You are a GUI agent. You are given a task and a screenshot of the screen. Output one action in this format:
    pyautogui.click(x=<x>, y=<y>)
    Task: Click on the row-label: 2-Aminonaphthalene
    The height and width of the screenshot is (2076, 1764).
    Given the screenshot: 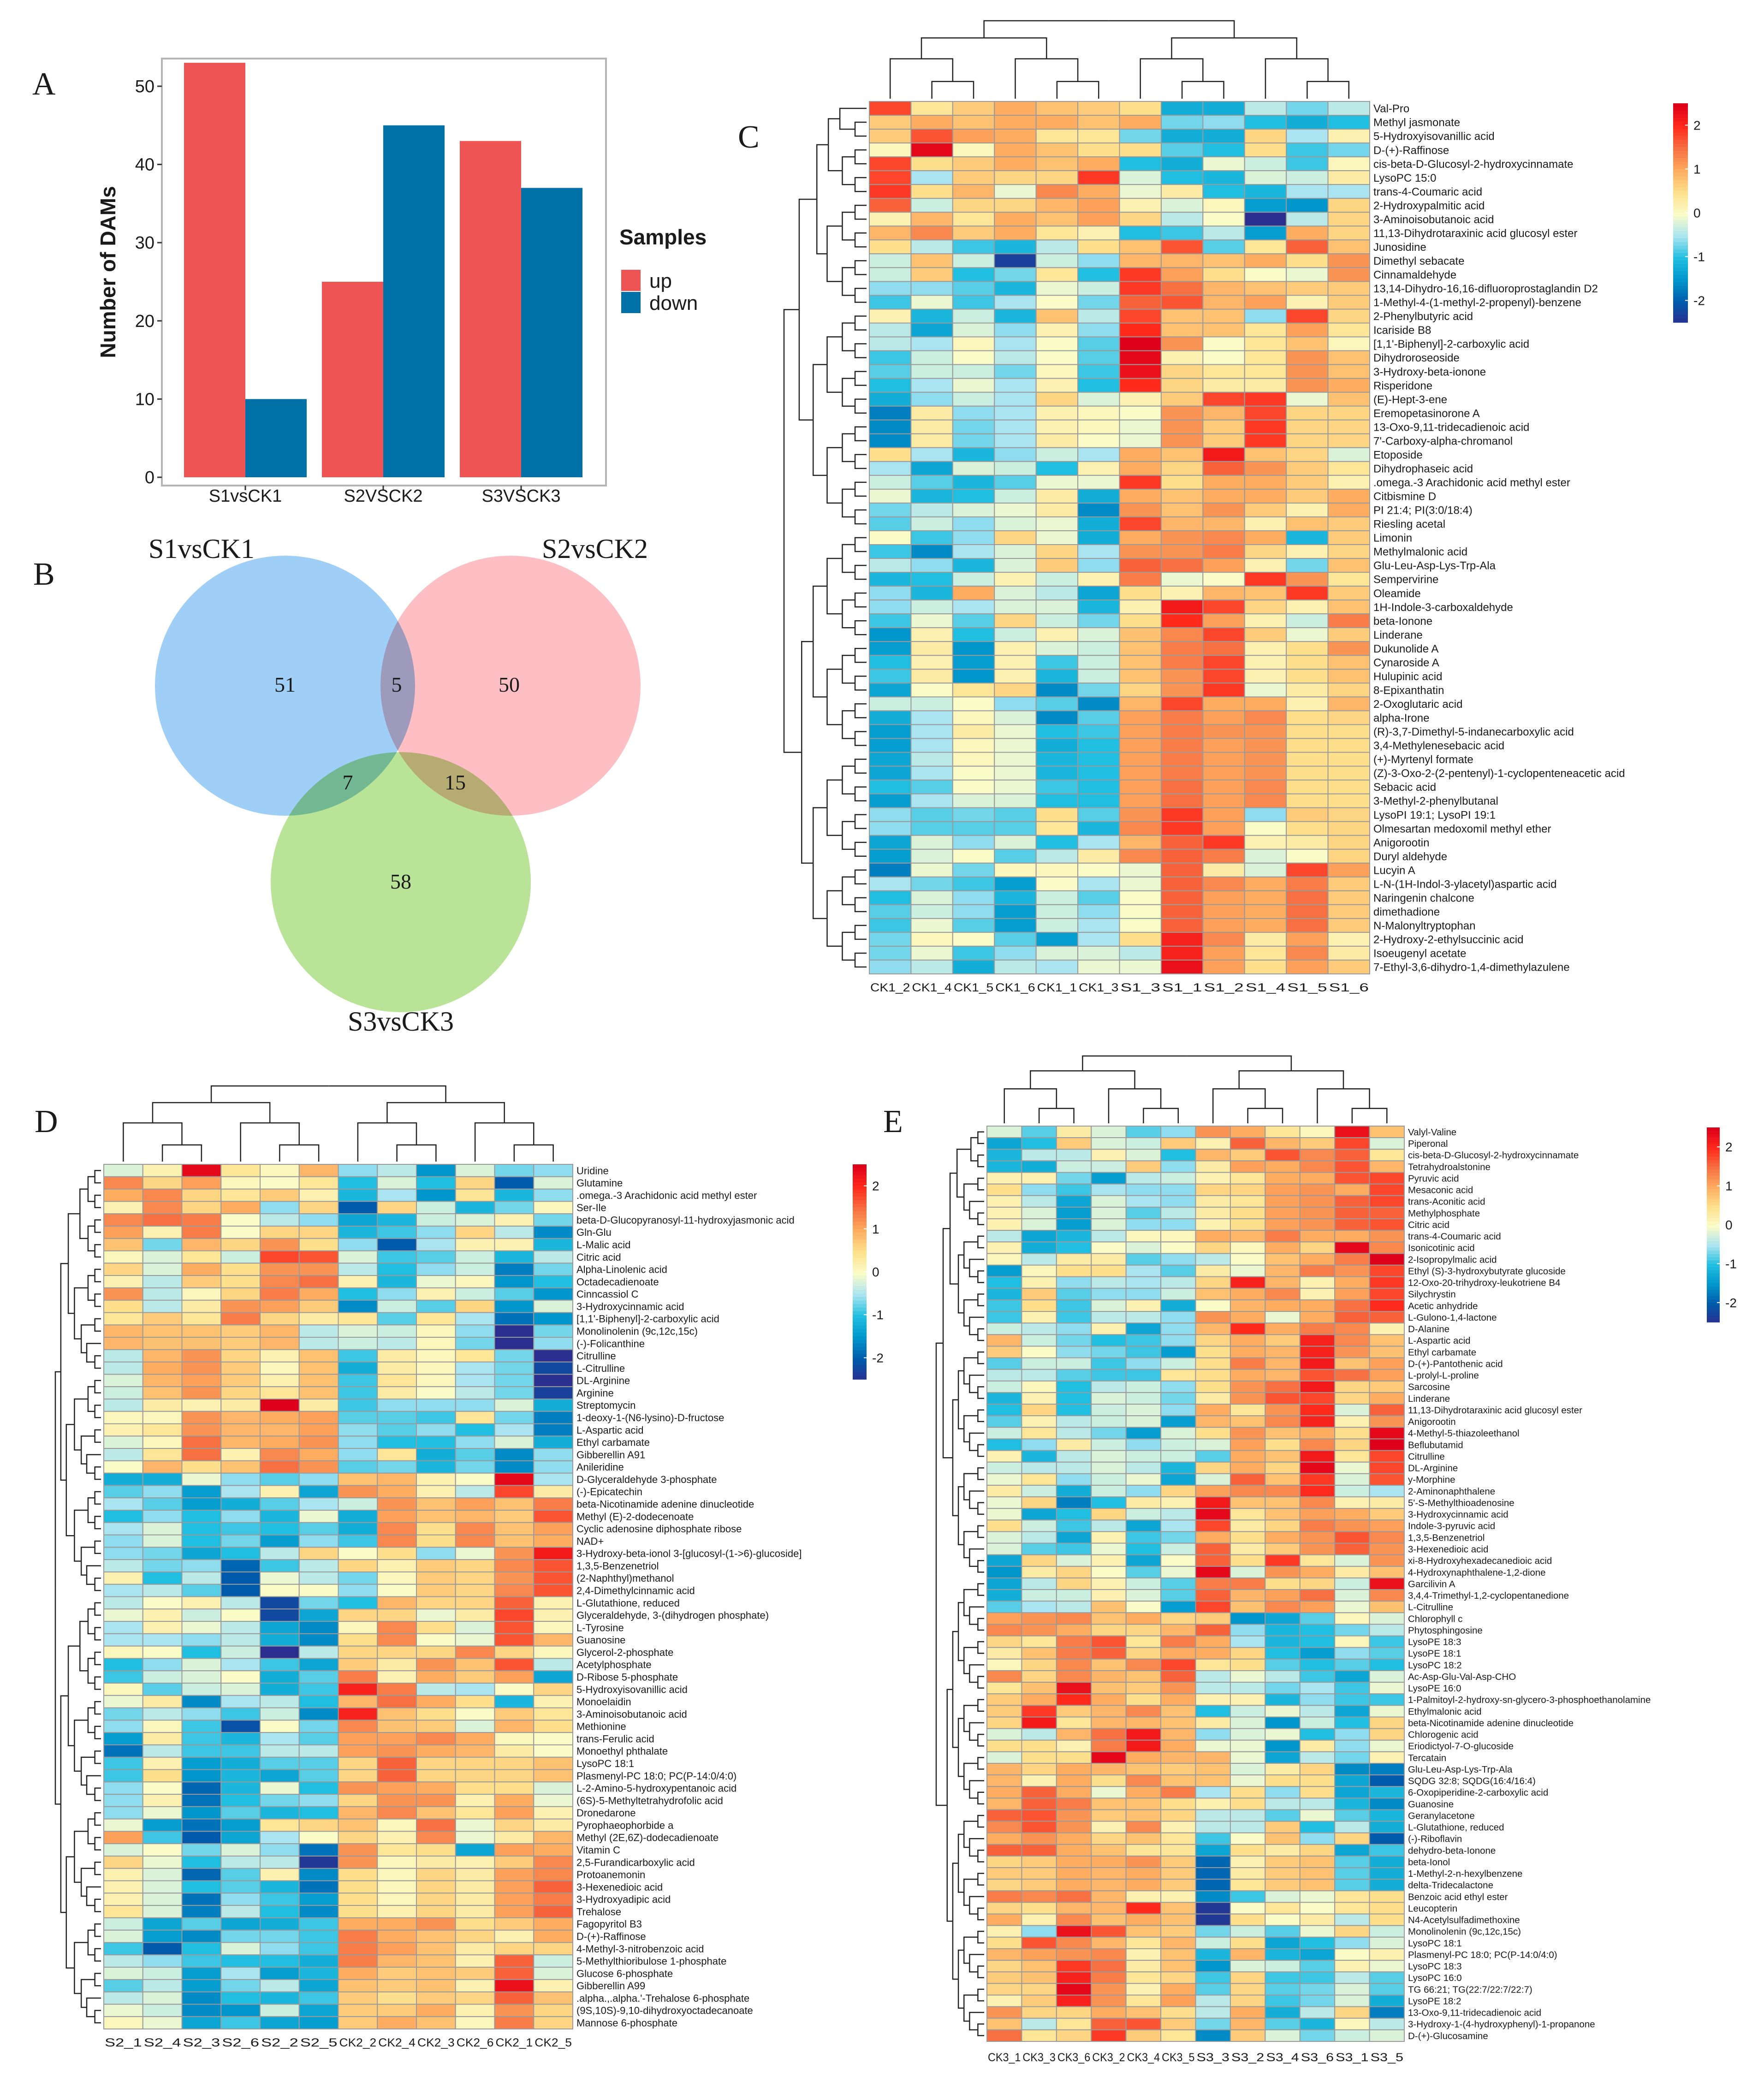 What is the action you would take?
    pyautogui.click(x=1451, y=1491)
    